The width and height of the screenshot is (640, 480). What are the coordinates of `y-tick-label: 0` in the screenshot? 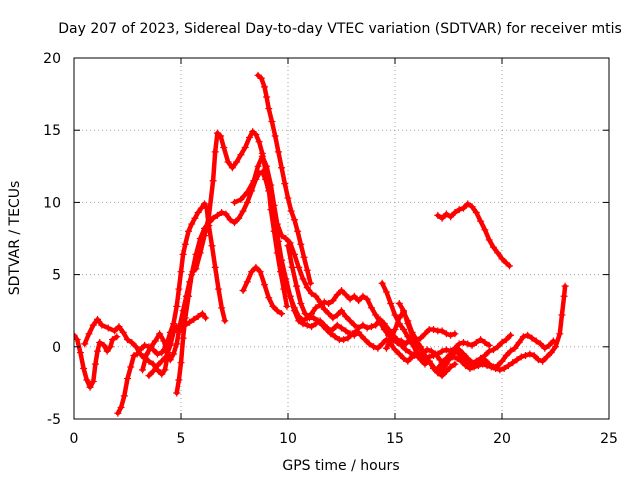 It's located at (56, 348).